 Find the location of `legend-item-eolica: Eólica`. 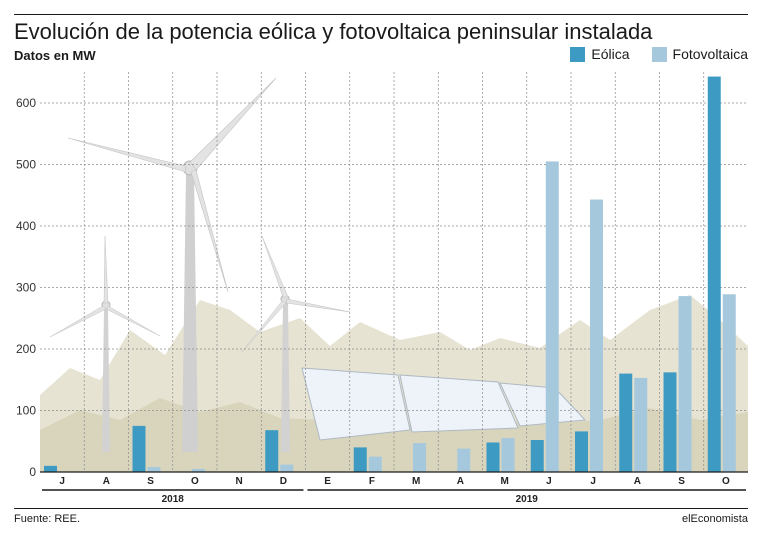

legend-item-eolica: Eólica is located at coordinates (600, 54).